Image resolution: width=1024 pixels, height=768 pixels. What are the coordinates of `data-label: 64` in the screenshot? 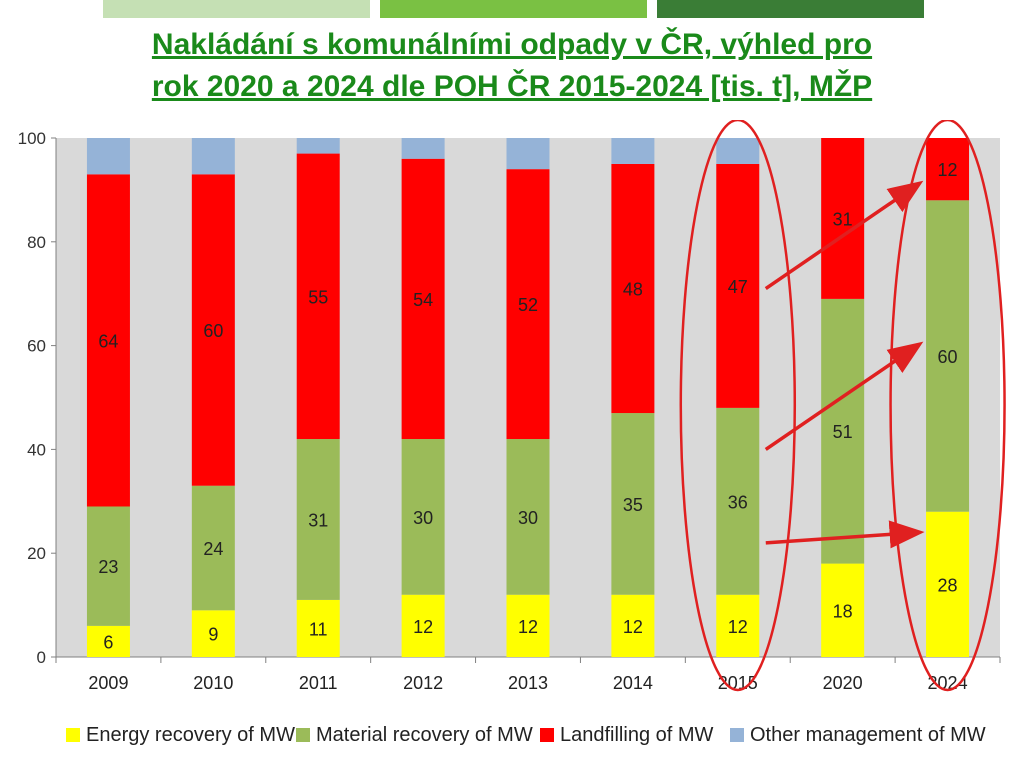 It's located at (108, 341).